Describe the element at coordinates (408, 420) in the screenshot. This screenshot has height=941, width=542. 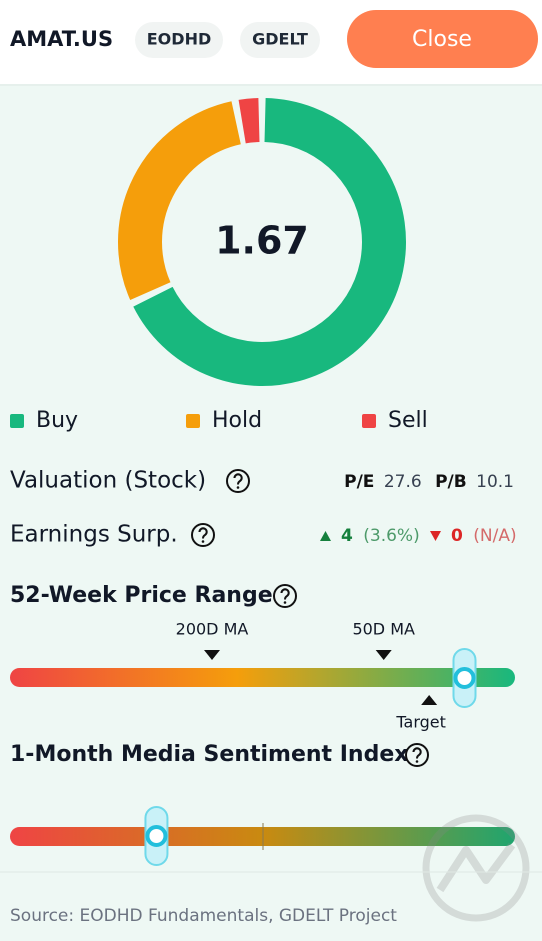
I see `legend-label: Sell` at that location.